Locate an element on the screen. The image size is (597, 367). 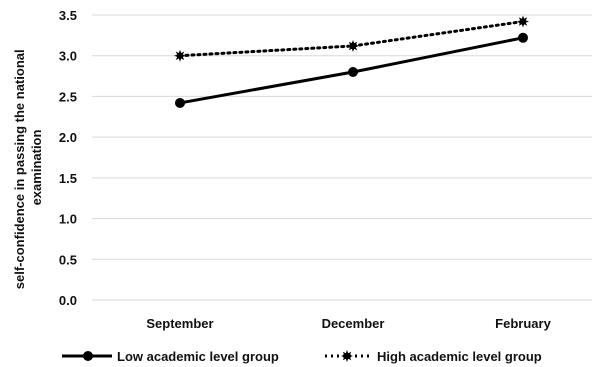
y-tick-label: 0.5 is located at coordinates (68, 259).